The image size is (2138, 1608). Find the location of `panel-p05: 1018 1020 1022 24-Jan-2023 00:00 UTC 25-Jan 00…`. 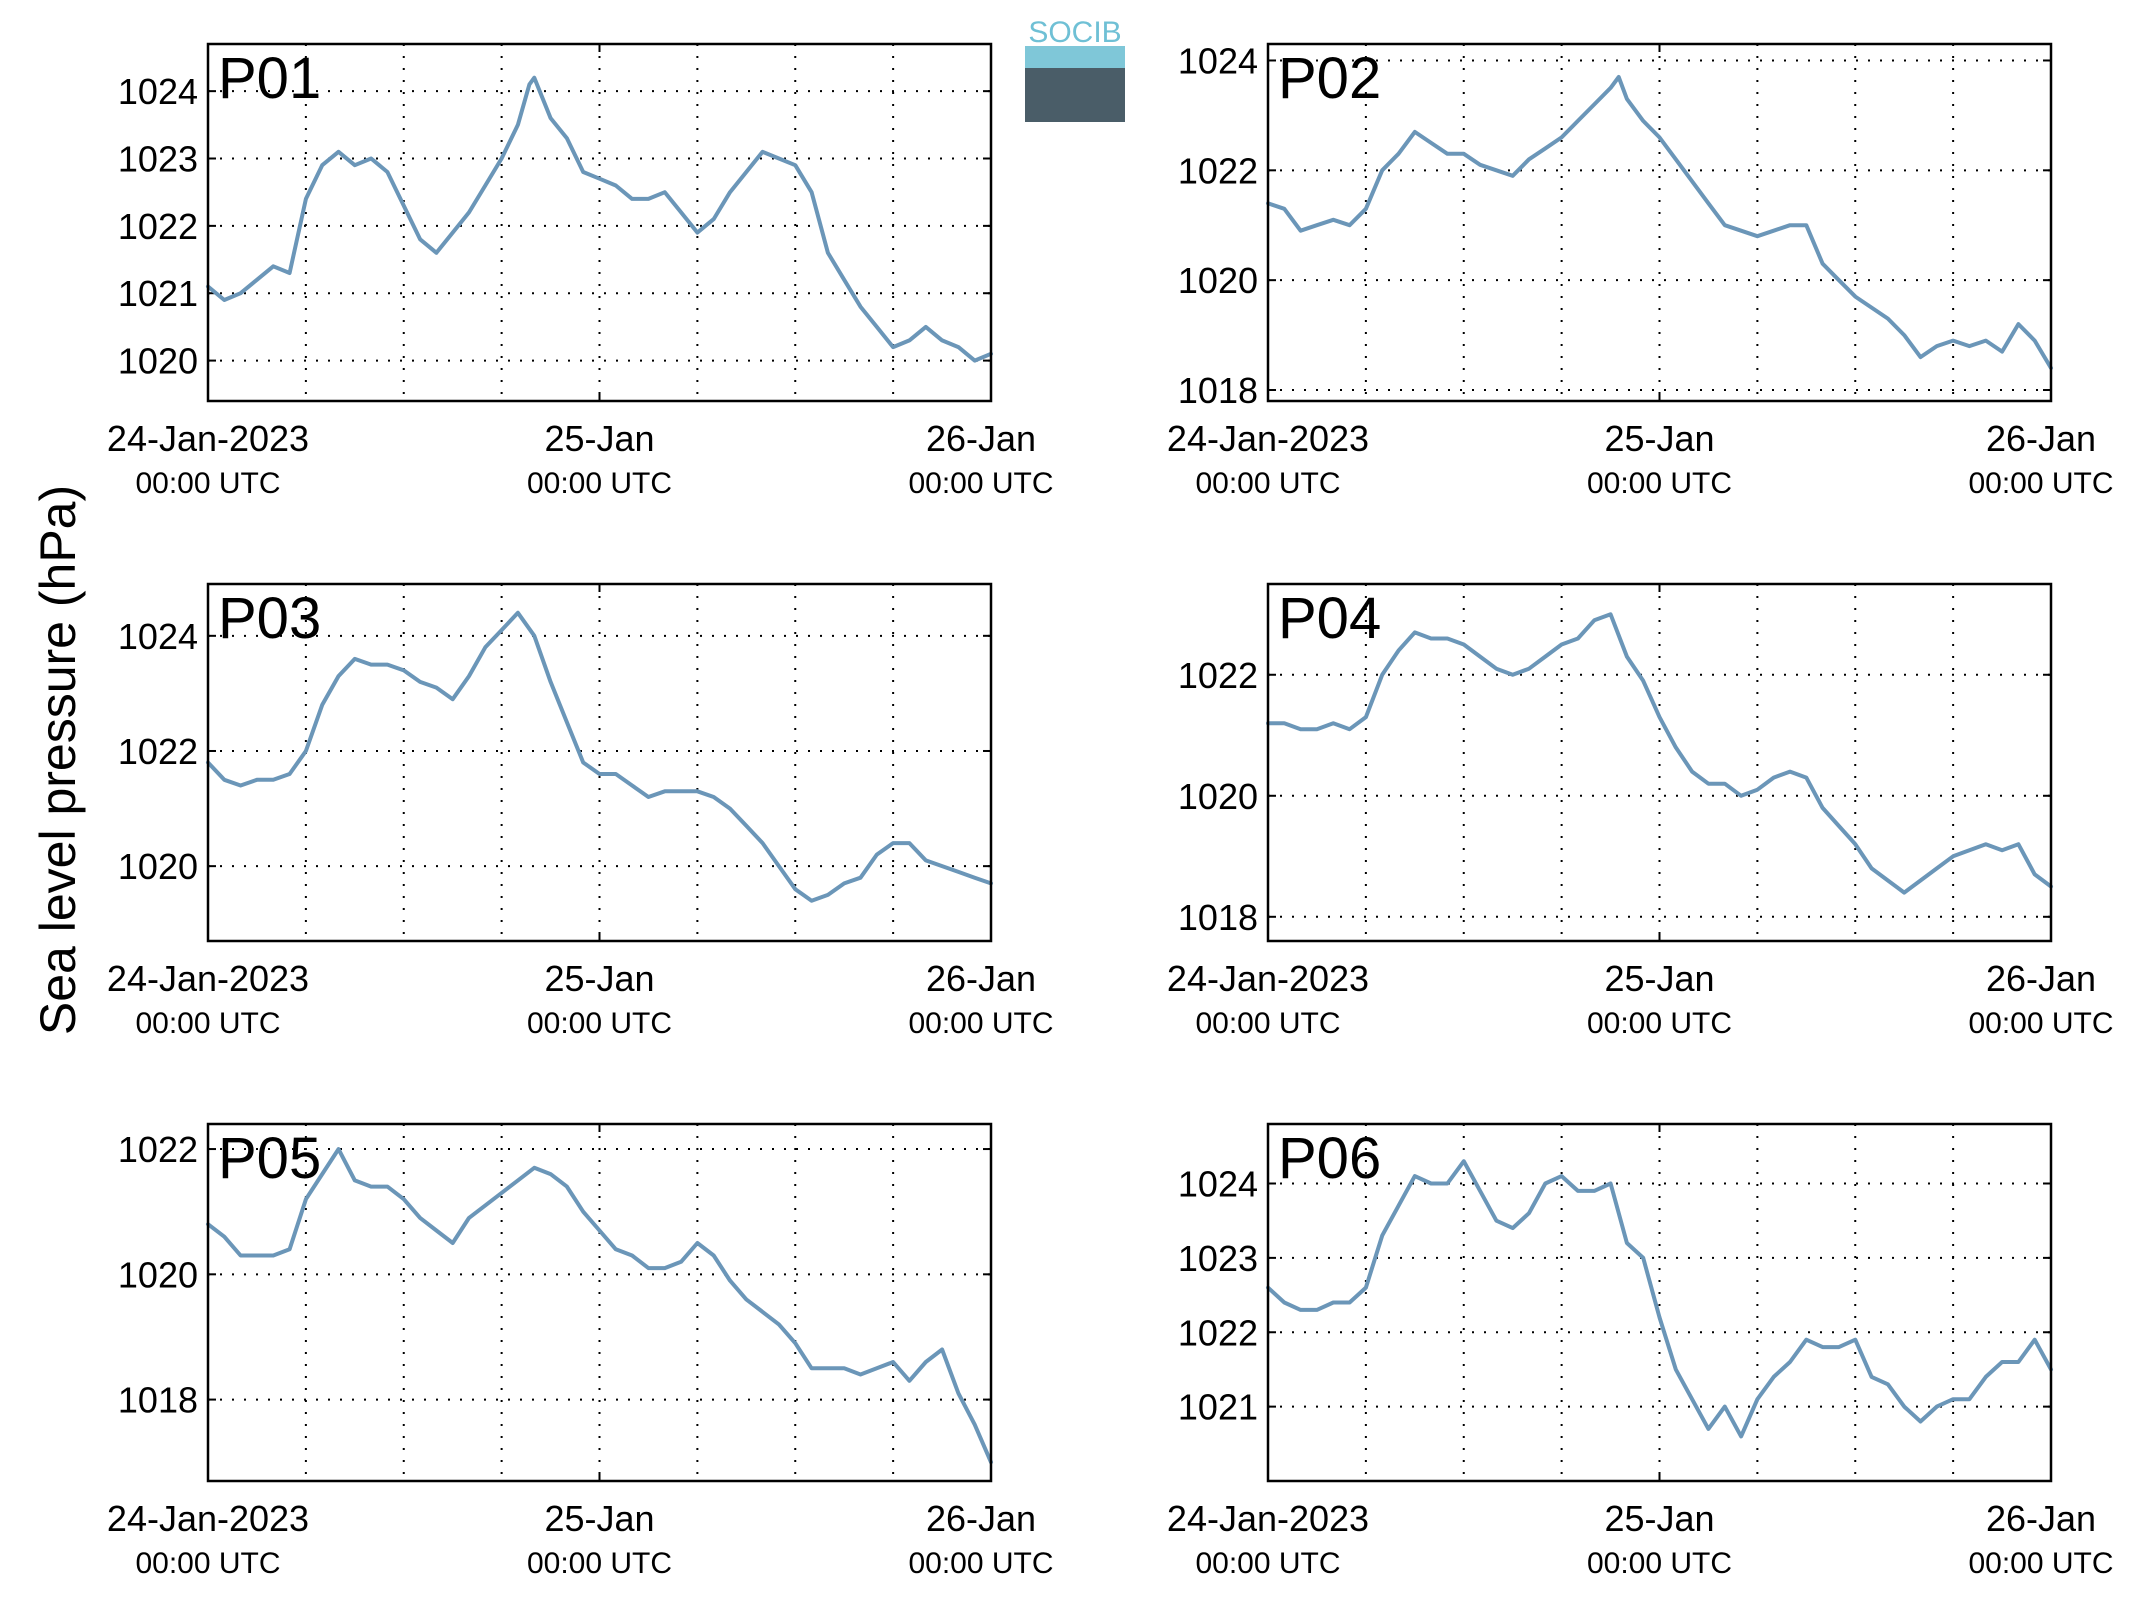

panel-p05: 1018 1020 1022 24-Jan-2023 00:00 UTC 25-Jan 00… is located at coordinates (580, 1351).